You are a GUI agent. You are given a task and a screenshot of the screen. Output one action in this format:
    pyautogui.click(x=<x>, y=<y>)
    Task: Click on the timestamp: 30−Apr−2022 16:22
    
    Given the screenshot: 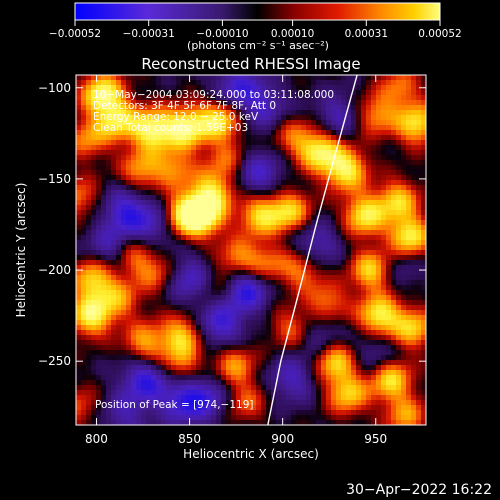 What is the action you would take?
    pyautogui.click(x=419, y=490)
    